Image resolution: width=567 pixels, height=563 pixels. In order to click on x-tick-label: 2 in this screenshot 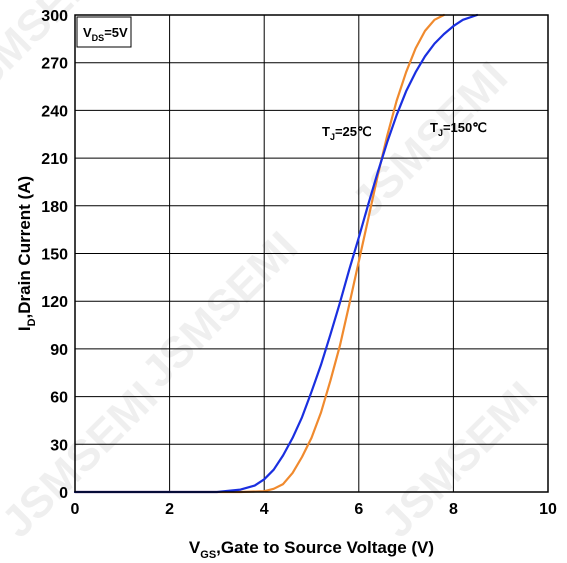, I will do `click(169, 509)`.